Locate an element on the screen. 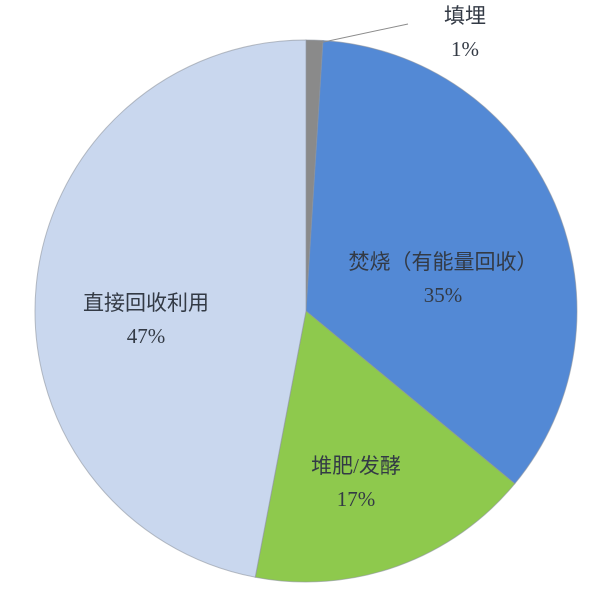 The width and height of the screenshot is (613, 593). slice-percent-text: 35% is located at coordinates (443, 295).